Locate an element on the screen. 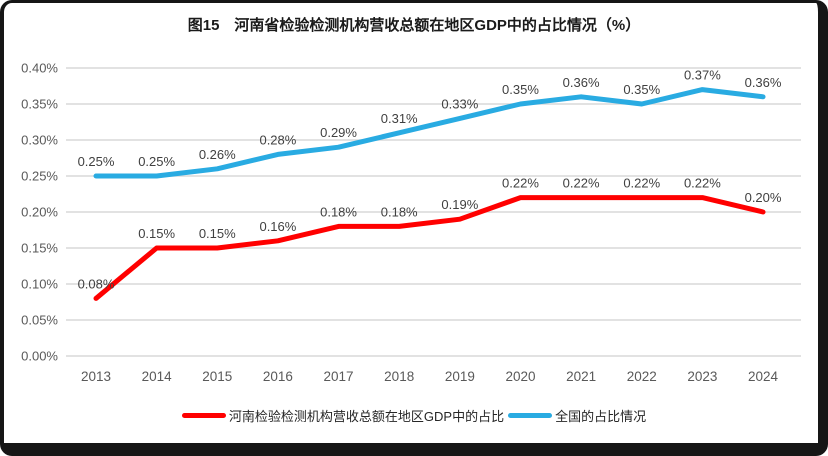 The image size is (828, 456). x-axis-tick-label: 2024 is located at coordinates (763, 376).